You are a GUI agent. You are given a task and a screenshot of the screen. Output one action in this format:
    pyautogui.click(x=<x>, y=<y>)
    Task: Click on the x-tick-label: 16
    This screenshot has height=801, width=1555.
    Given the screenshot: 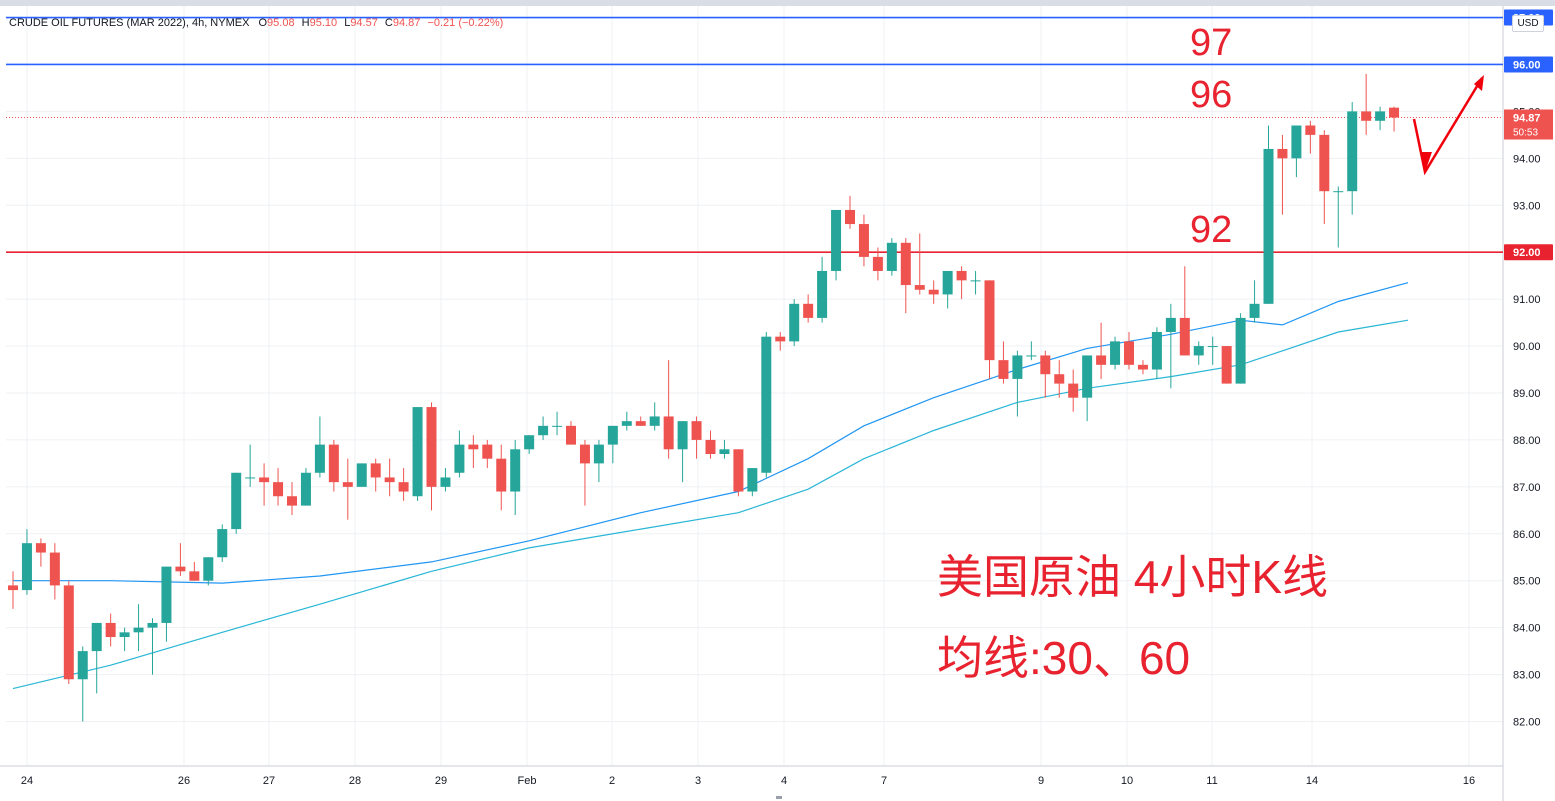 What is the action you would take?
    pyautogui.click(x=1469, y=781)
    